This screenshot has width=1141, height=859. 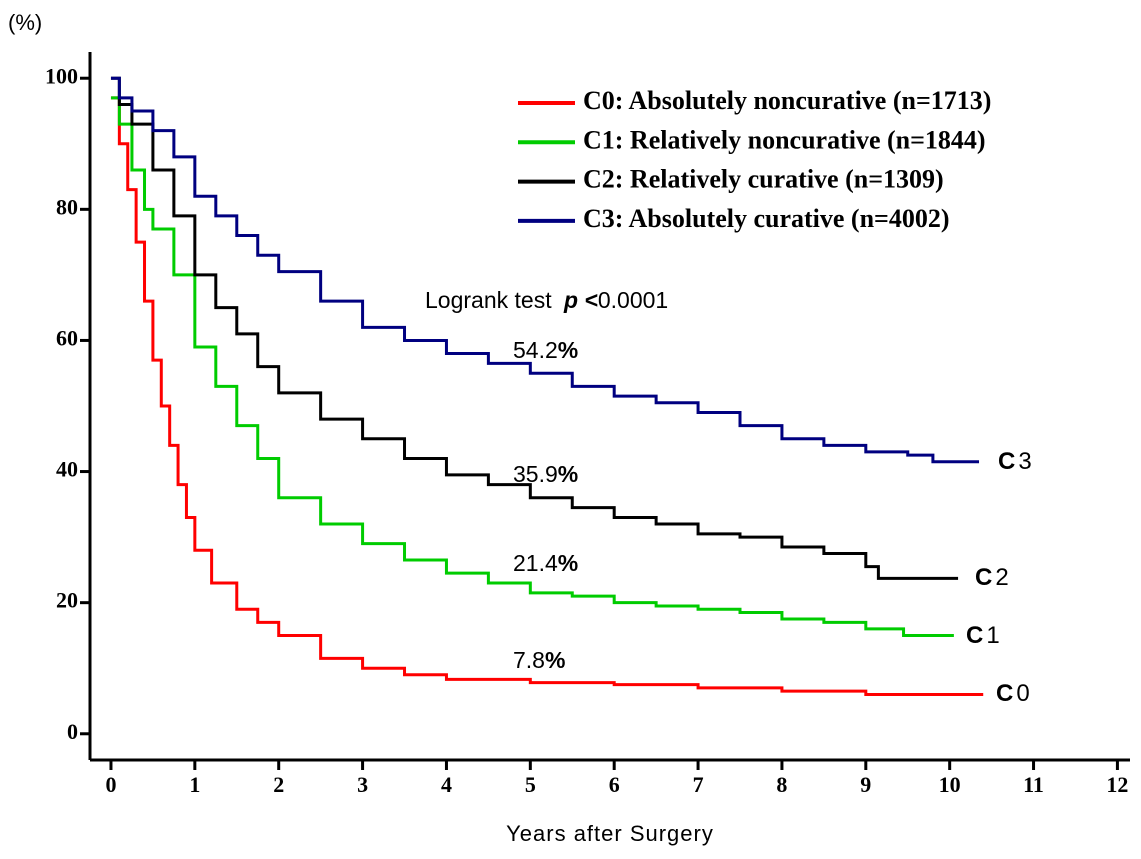 I want to click on legend-label: C3: Absolutely curative (n=4002), so click(x=766, y=218).